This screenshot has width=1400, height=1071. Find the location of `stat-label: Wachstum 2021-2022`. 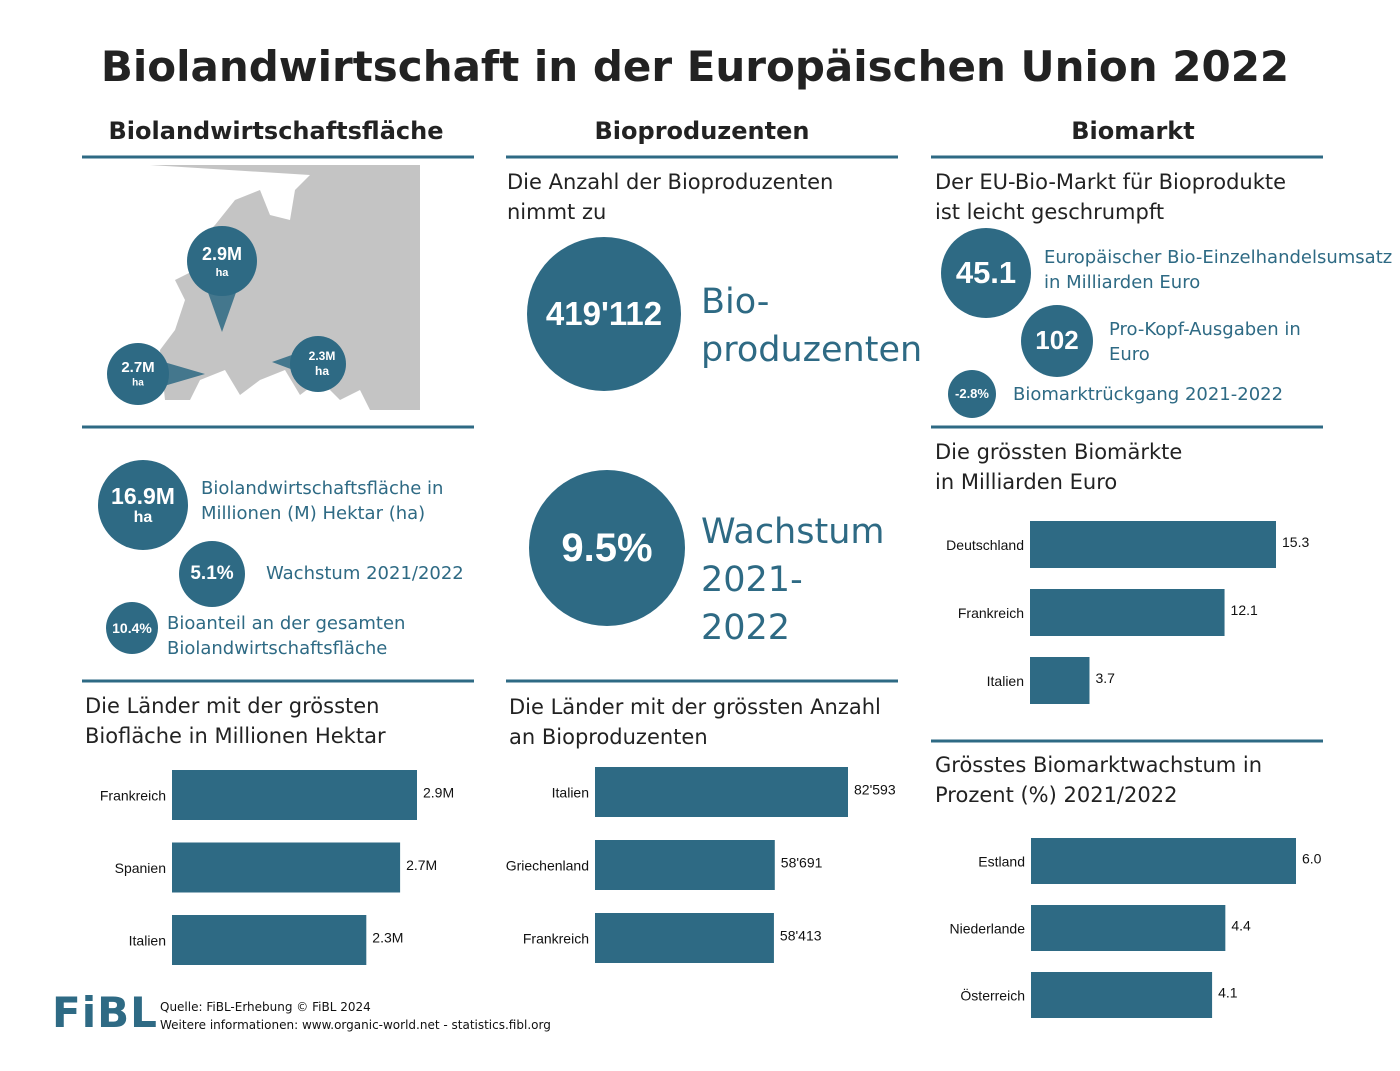

stat-label: Wachstum 2021-2022 is located at coordinates (793, 580).